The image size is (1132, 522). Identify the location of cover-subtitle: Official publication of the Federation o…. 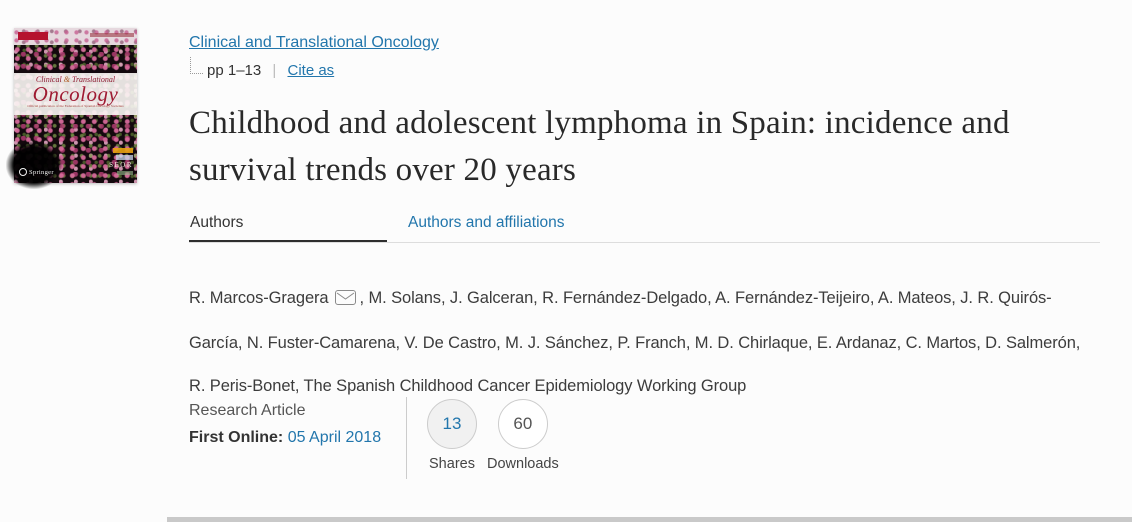
(75, 106).